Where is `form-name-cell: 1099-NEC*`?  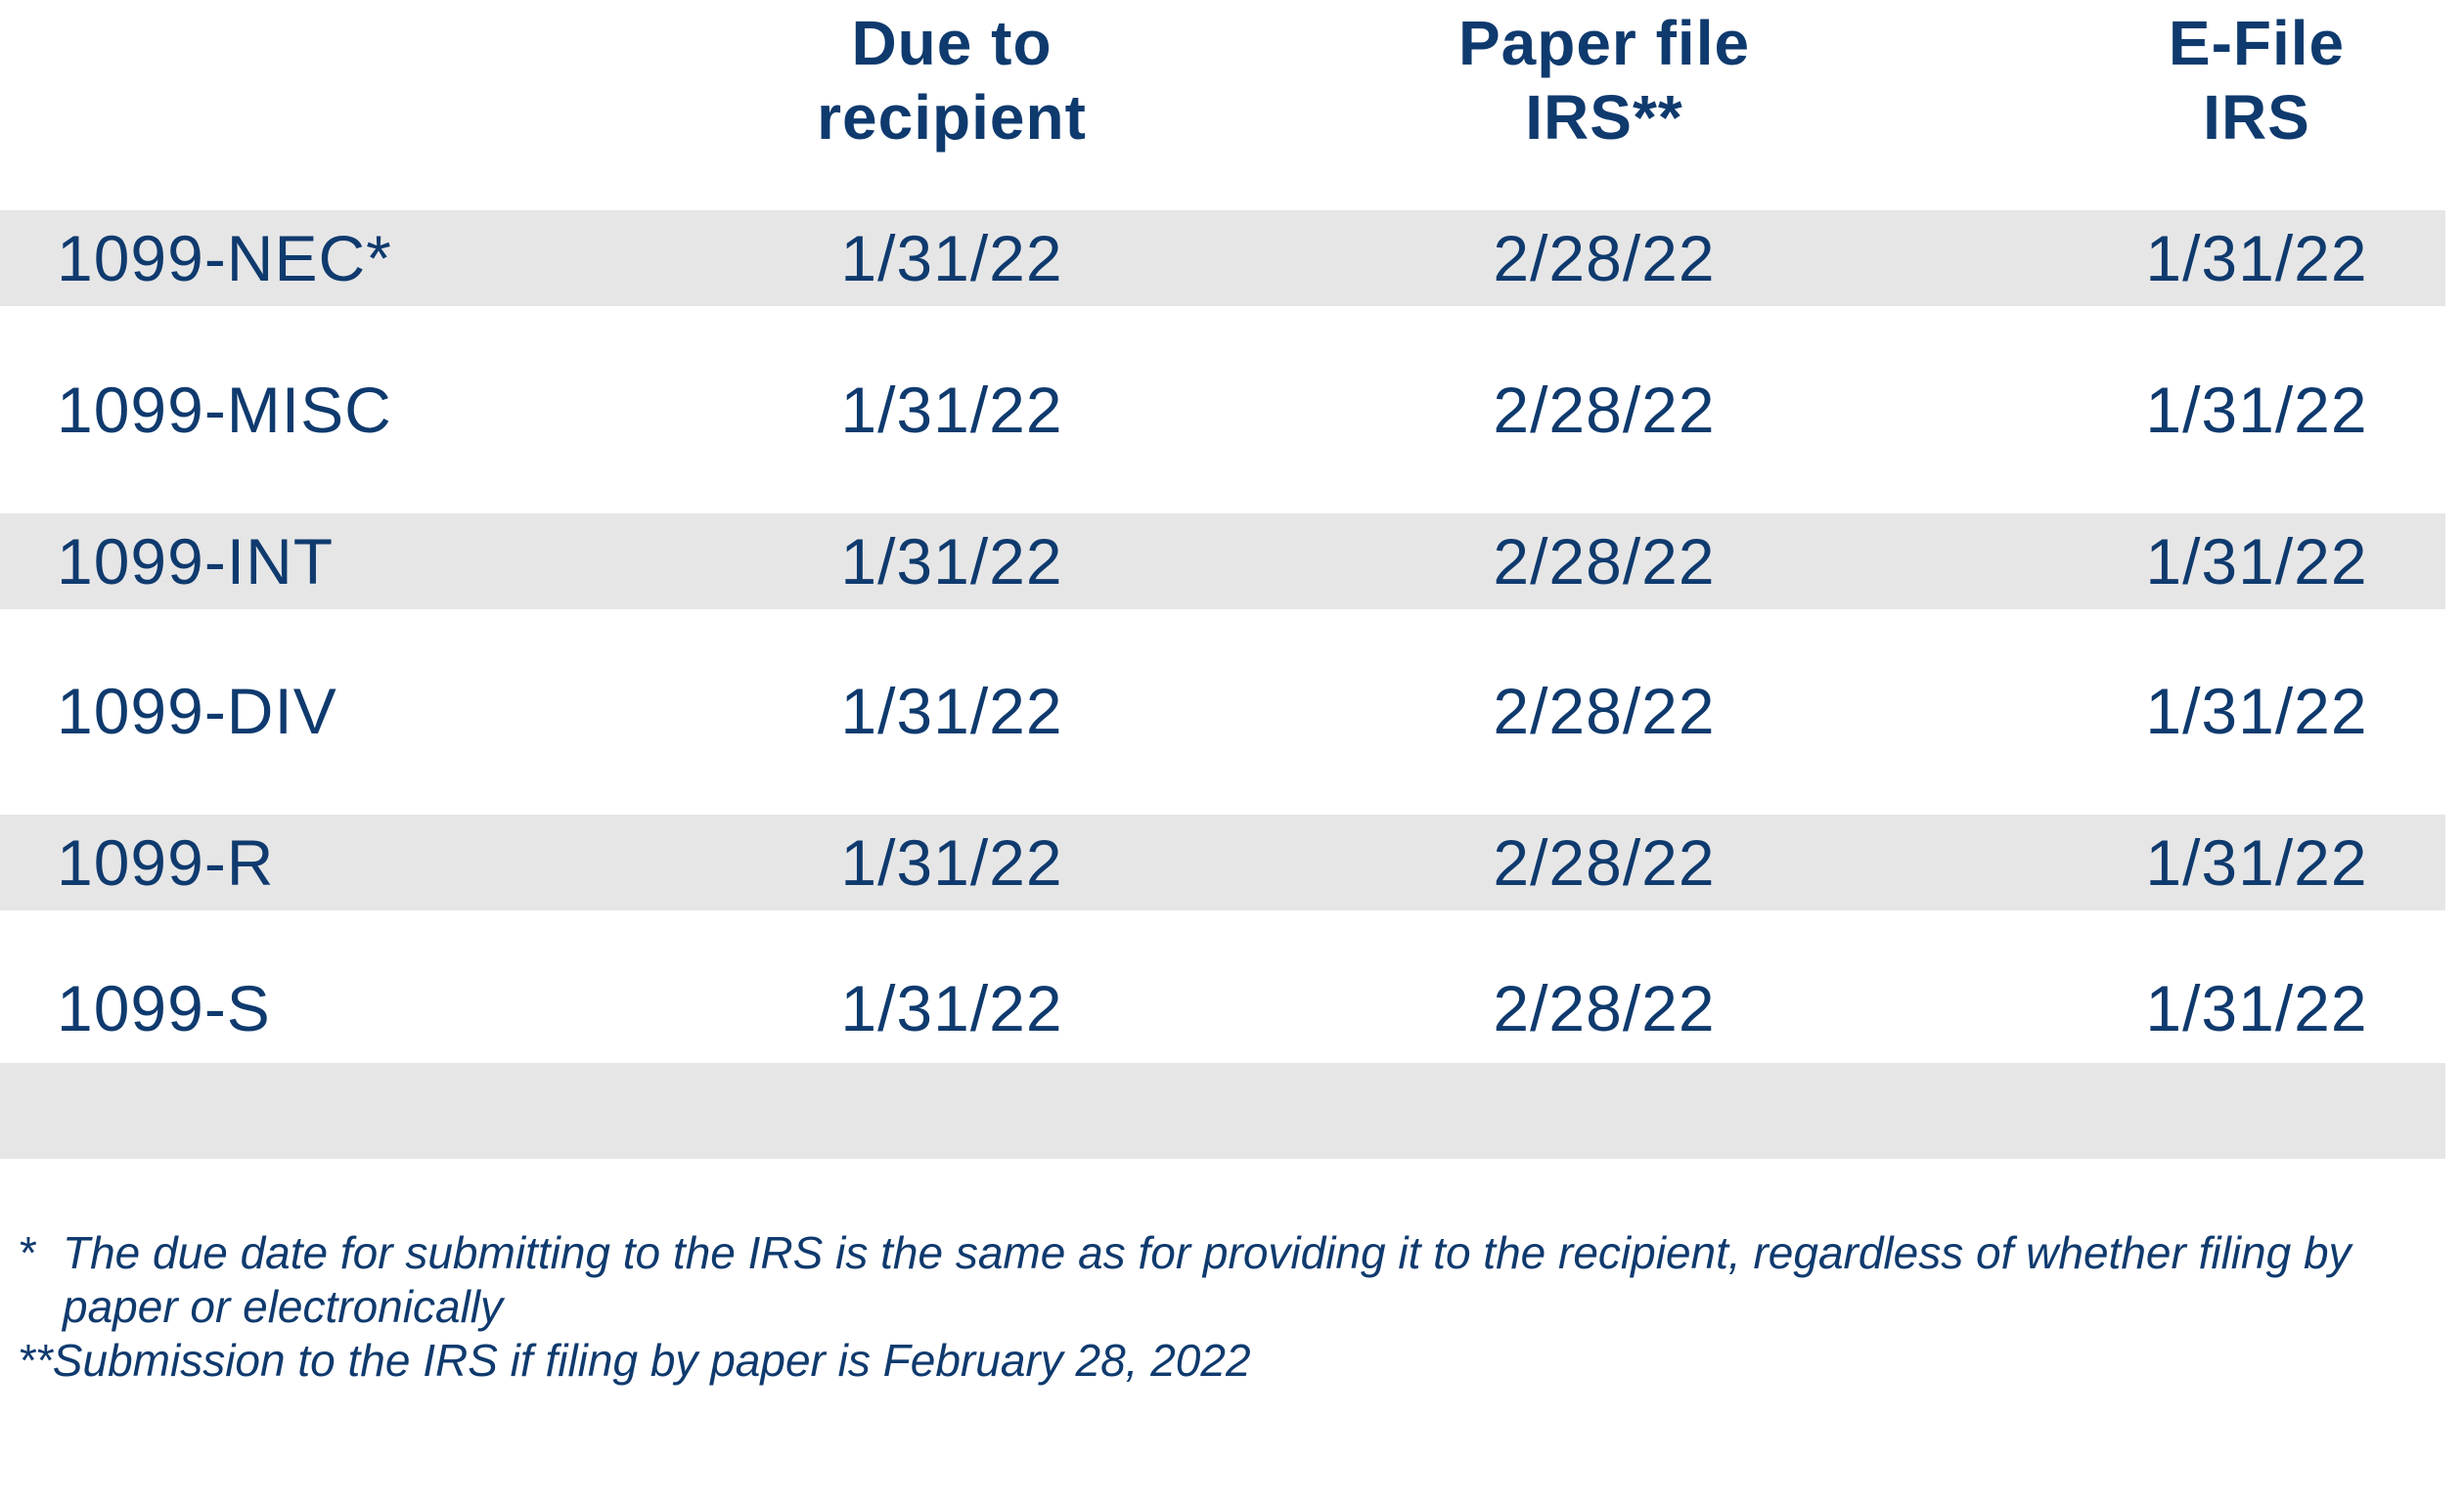 form-name-cell: 1099-NEC* is located at coordinates (224, 258).